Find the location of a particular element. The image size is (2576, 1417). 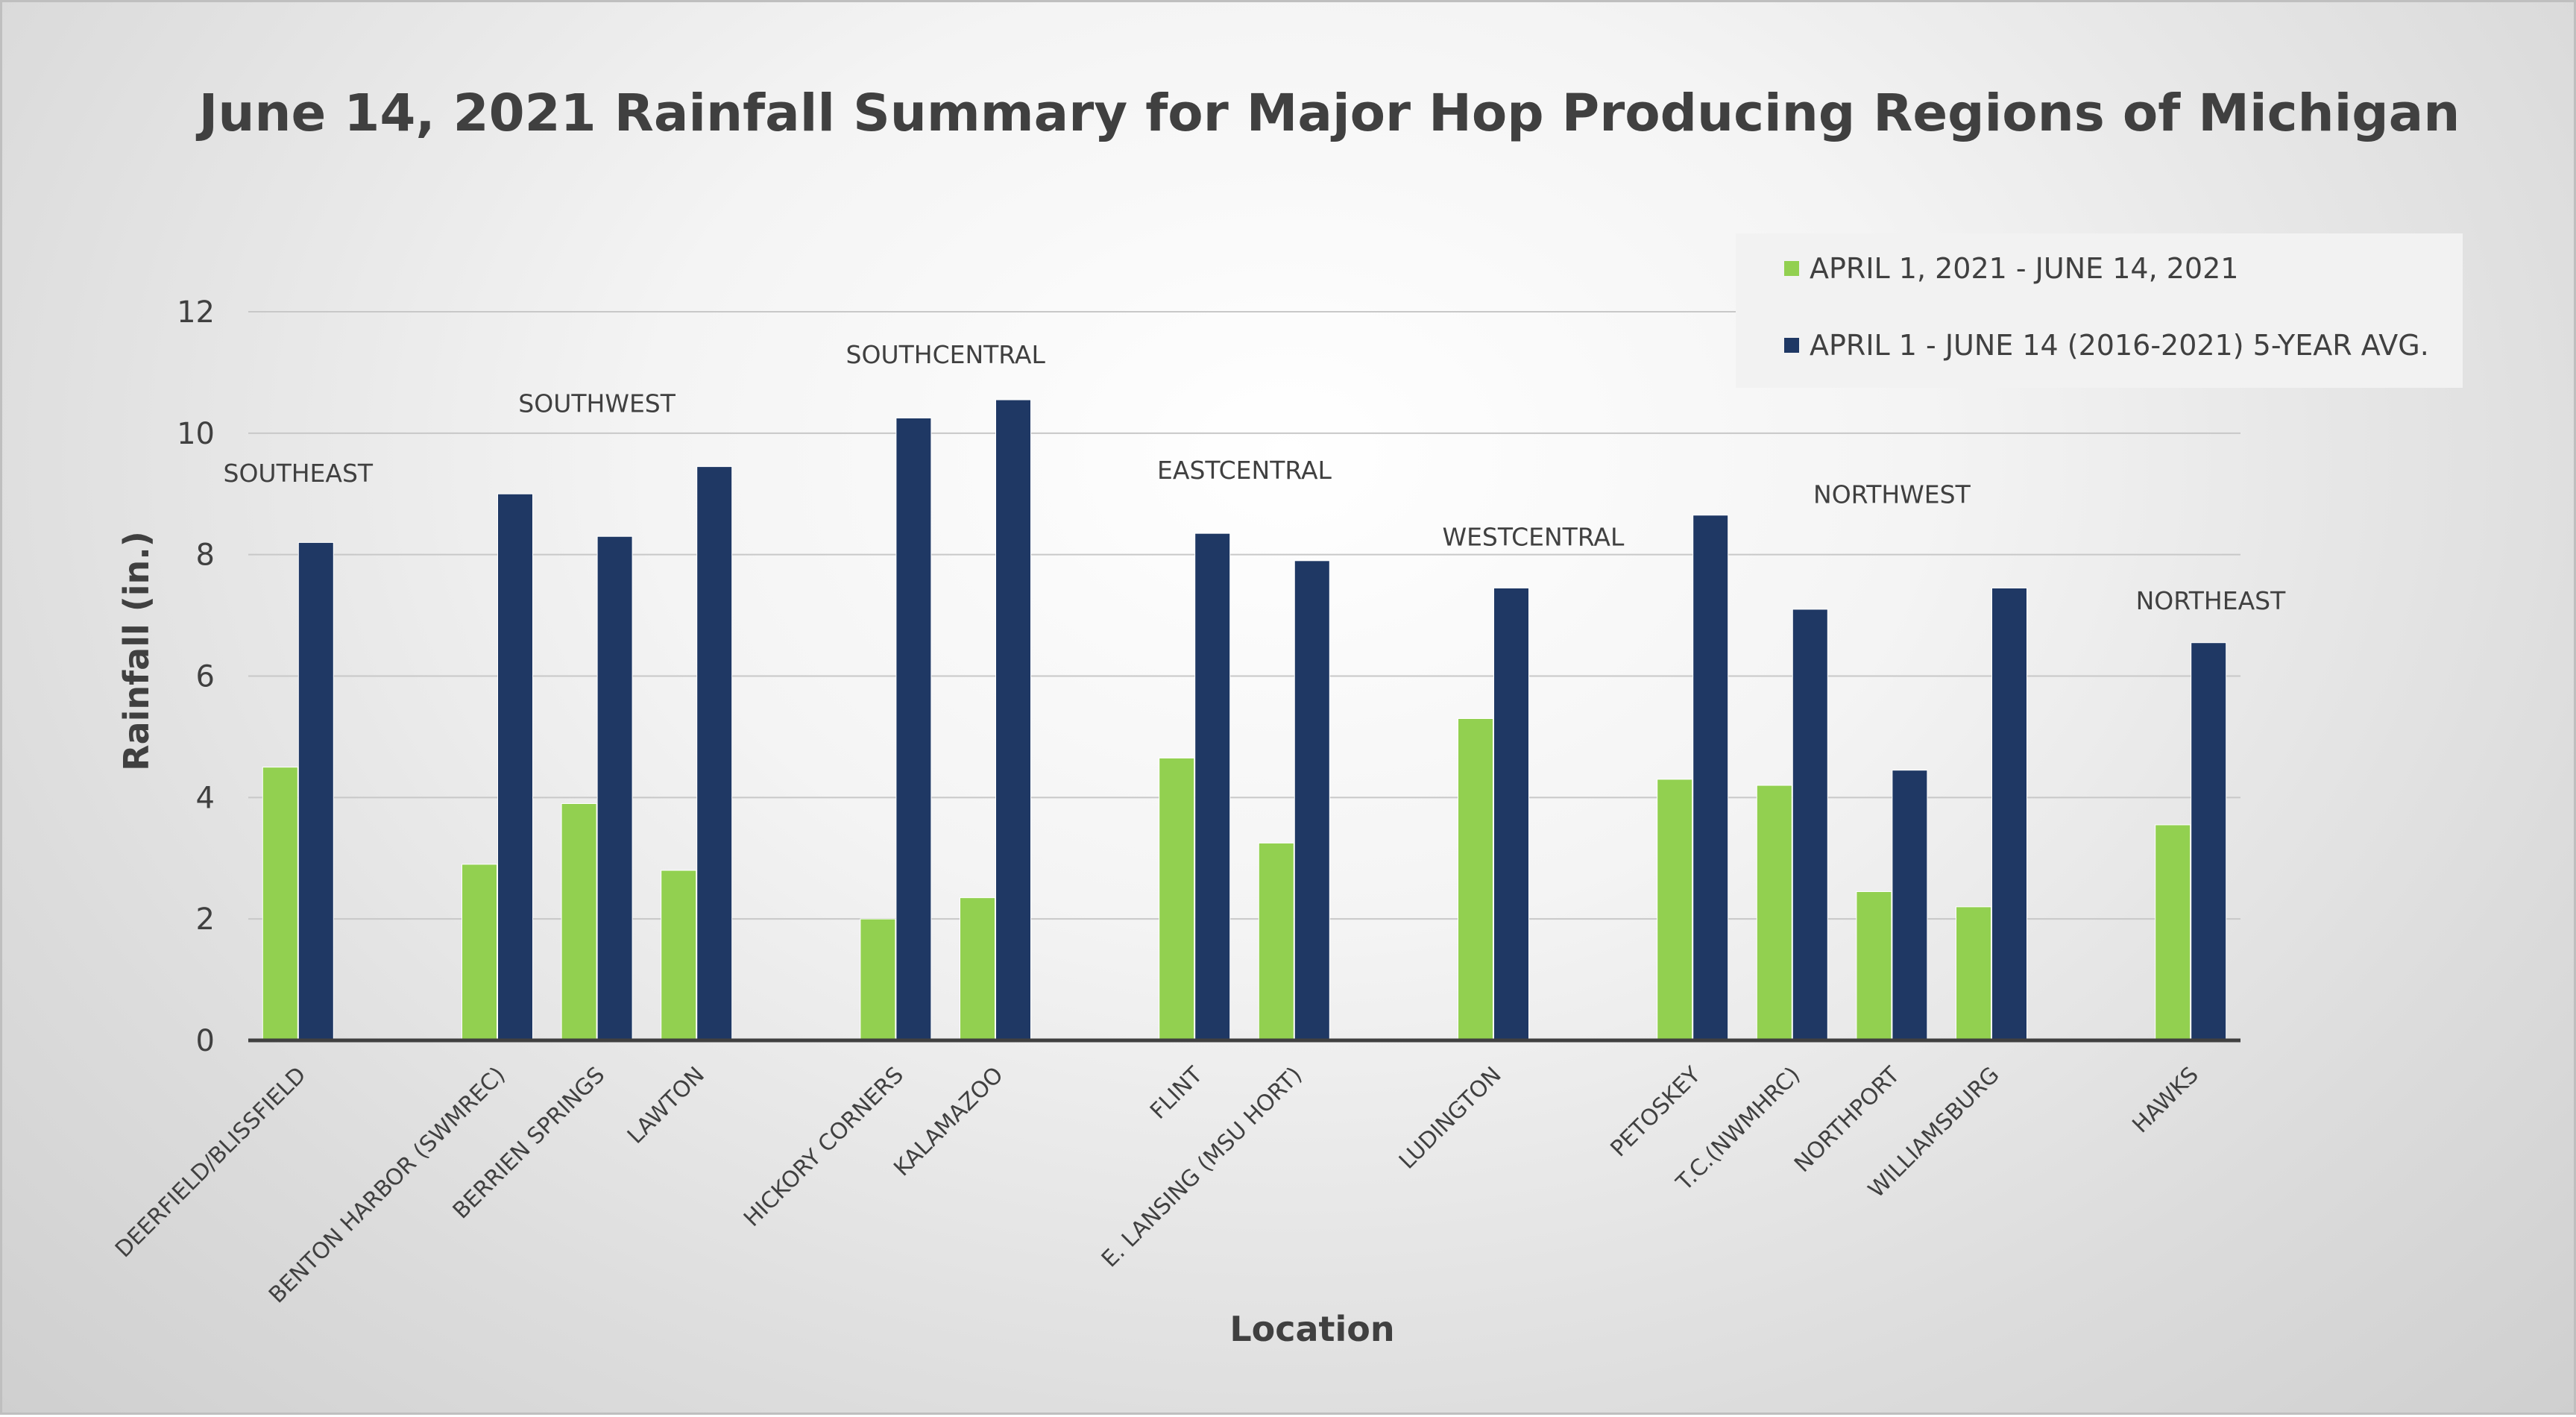

x-axis-title: Location is located at coordinates (1311, 1329).